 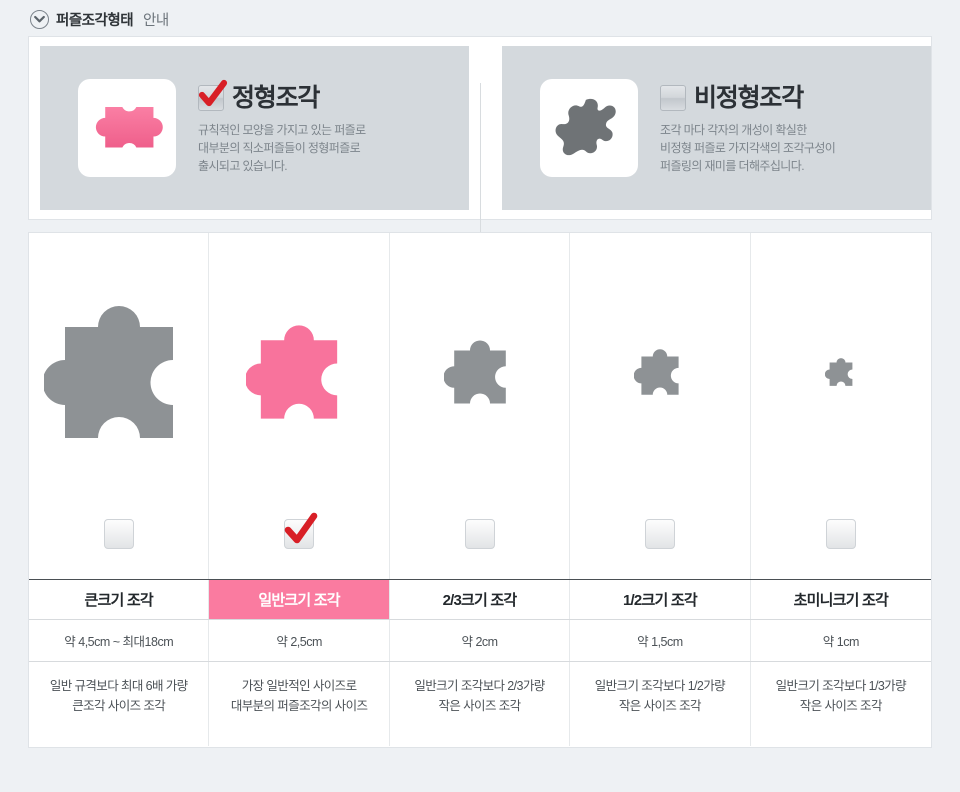 I want to click on size-checkbox-normal, so click(x=301, y=530).